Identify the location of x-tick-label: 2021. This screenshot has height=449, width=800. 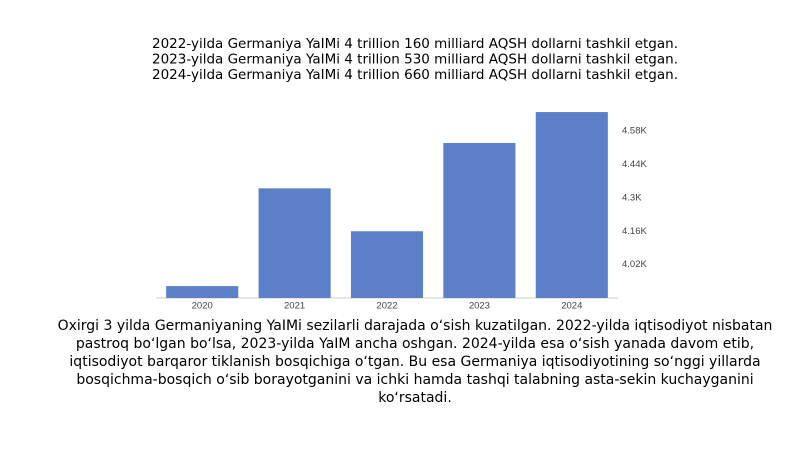
(294, 306).